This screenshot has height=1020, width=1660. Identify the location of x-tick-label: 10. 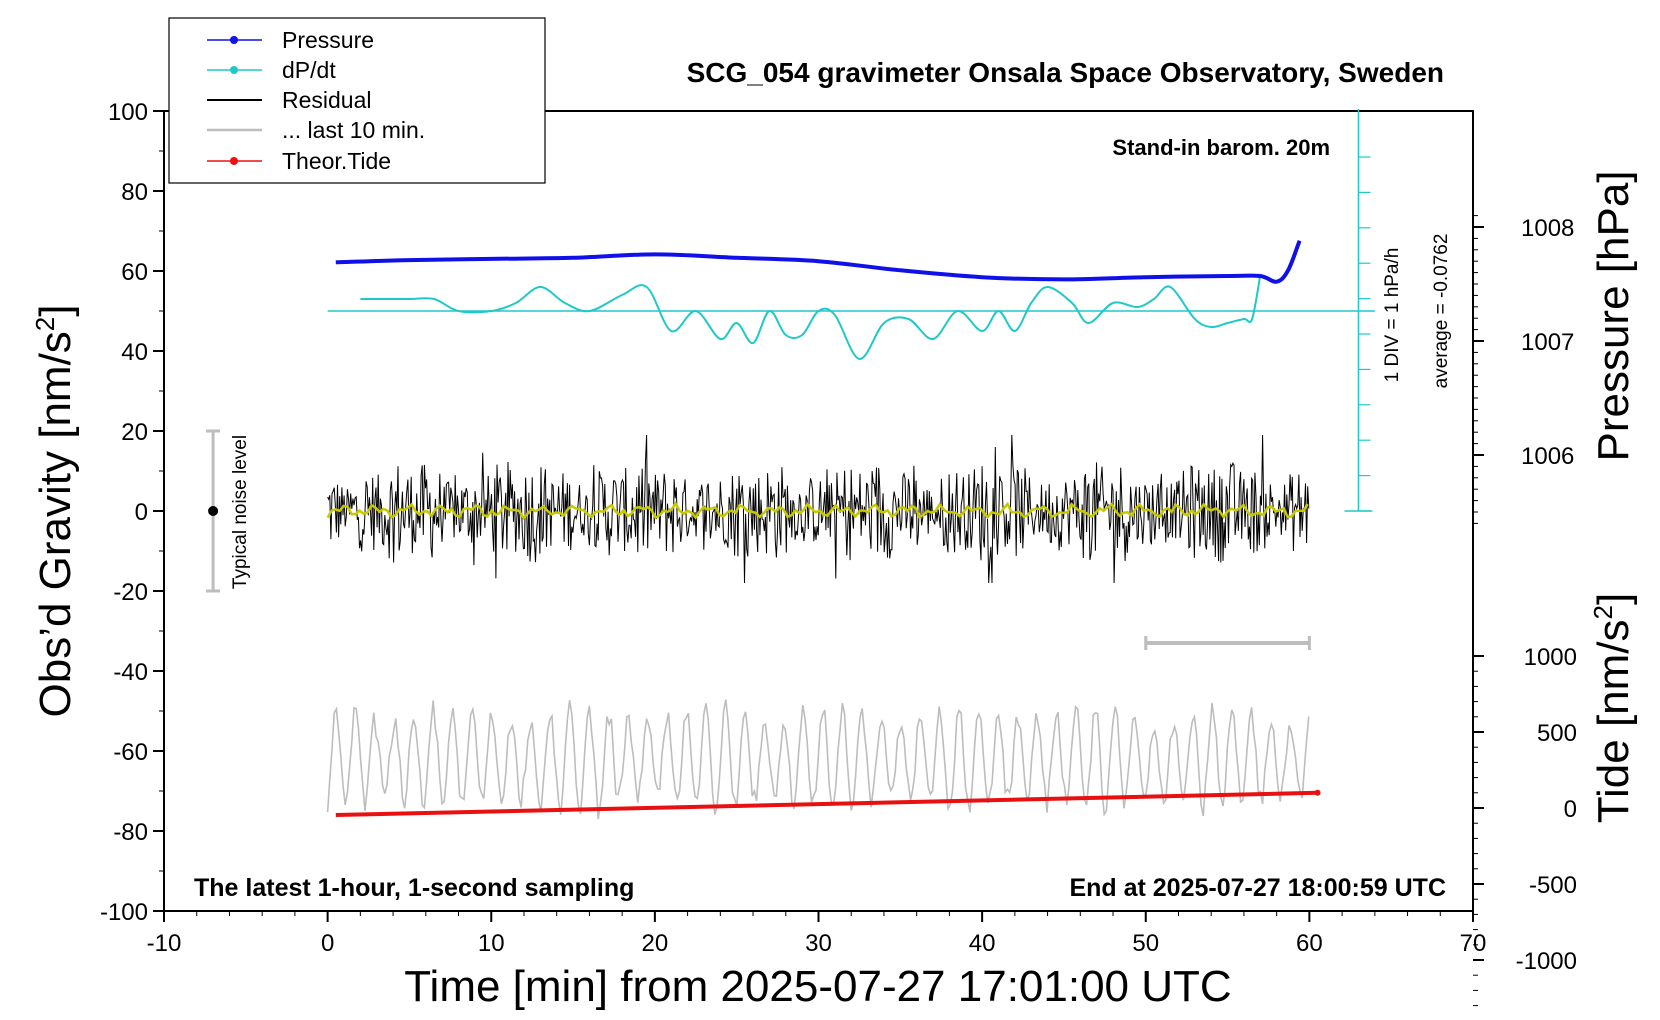
(491, 943).